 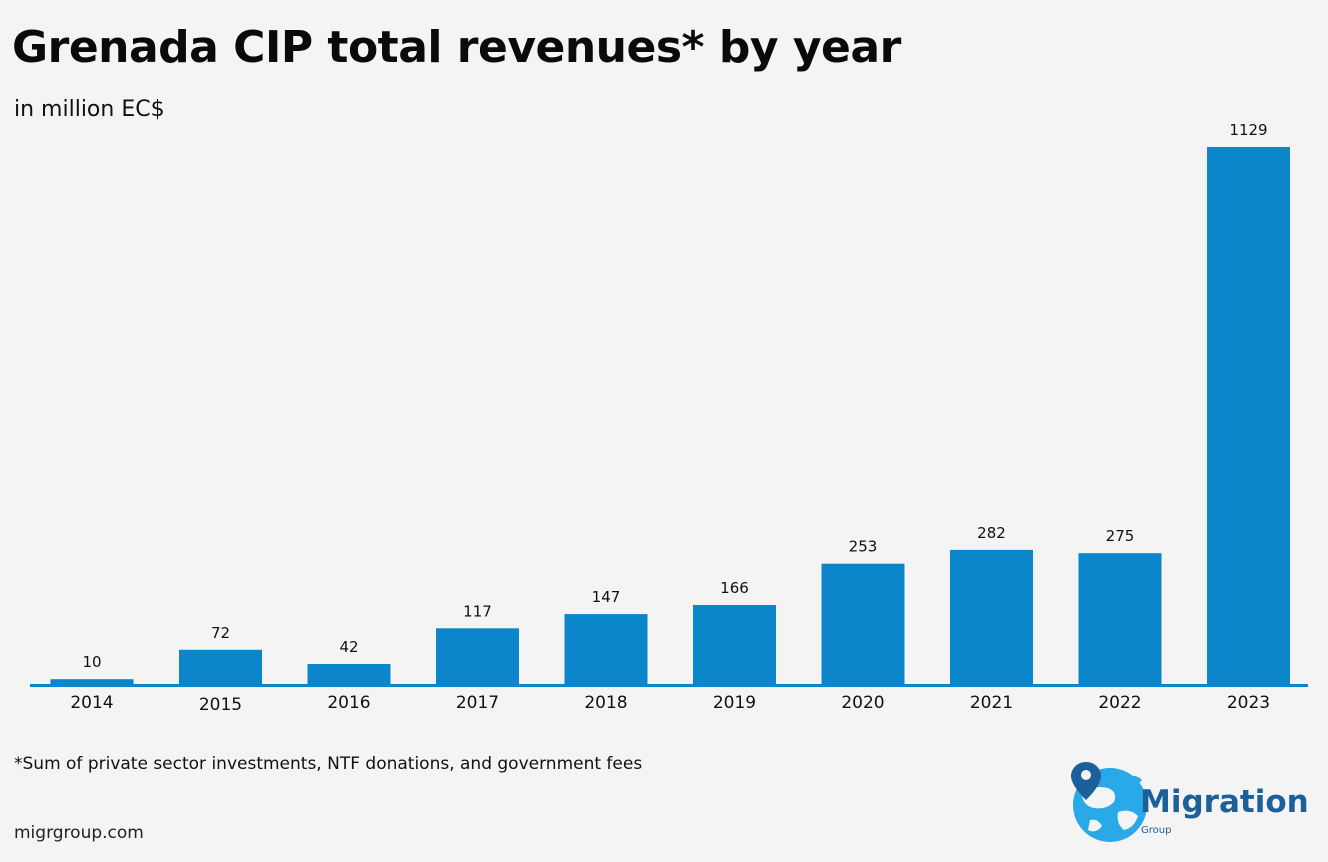 I want to click on data-label-2018: 147, so click(x=606, y=597).